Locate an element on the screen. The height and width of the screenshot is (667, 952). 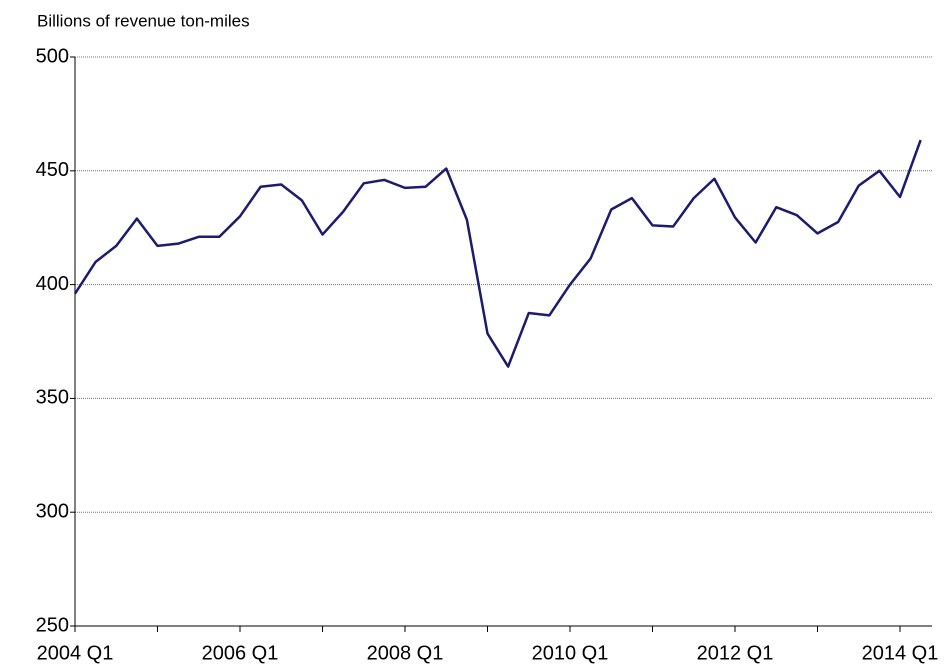
y-tick-label: 250 is located at coordinates (52, 625).